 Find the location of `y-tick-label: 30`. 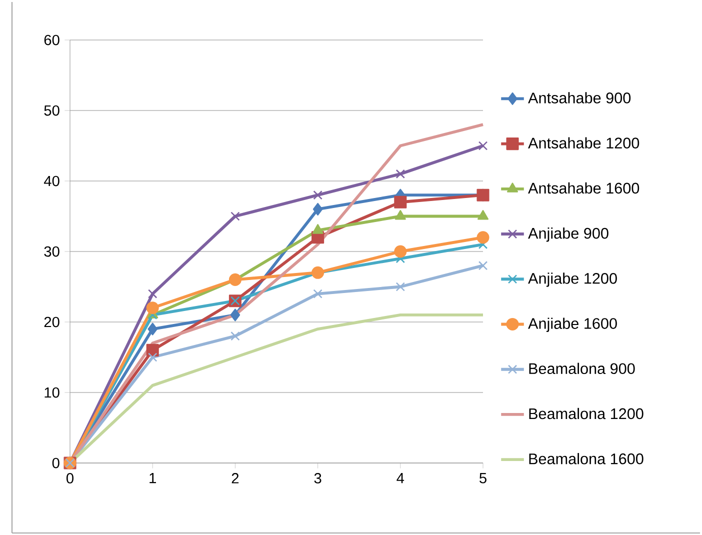

y-tick-label: 30 is located at coordinates (52, 251).